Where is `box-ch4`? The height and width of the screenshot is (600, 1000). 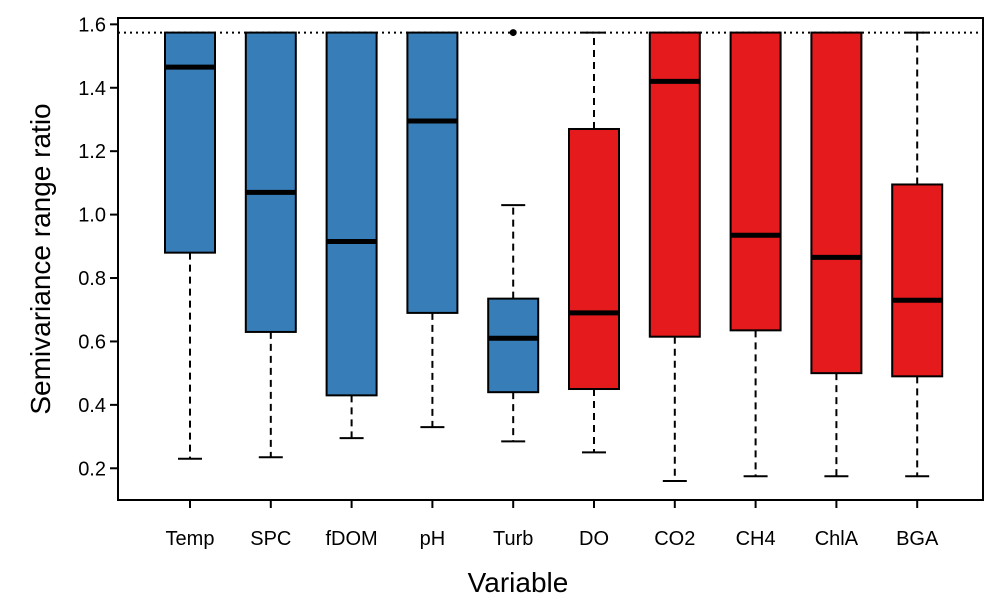 box-ch4 is located at coordinates (755, 254).